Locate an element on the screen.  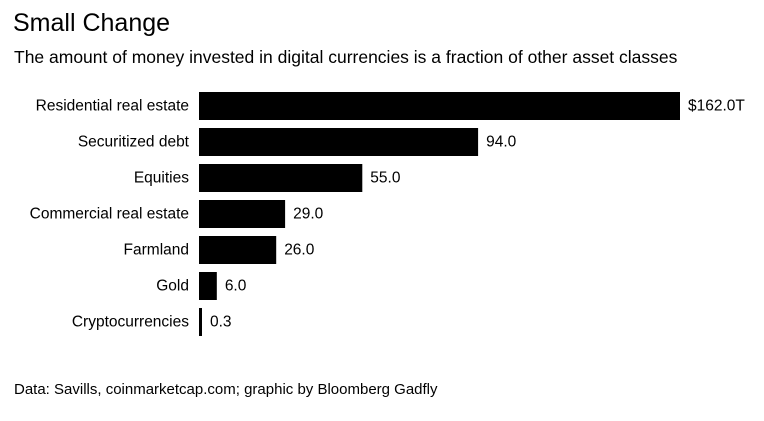
category-label: Farmland is located at coordinates (156, 250).